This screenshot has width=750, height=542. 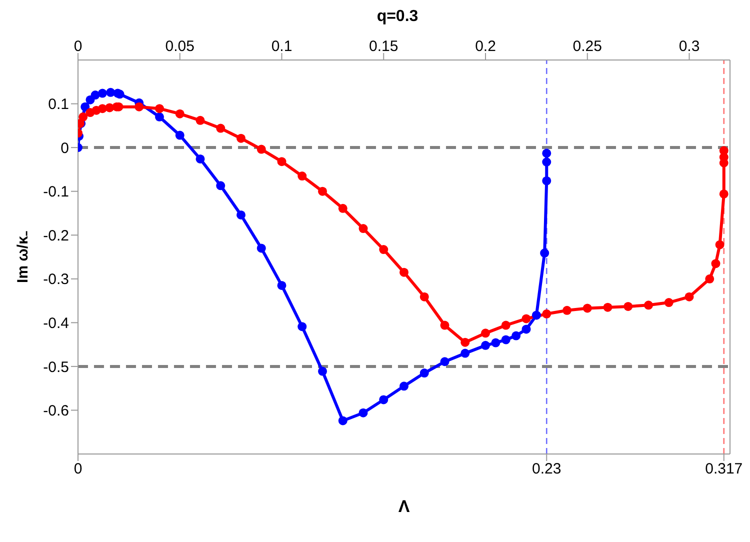 What do you see at coordinates (547, 469) in the screenshot?
I see `x-tick-label: 0.23` at bounding box center [547, 469].